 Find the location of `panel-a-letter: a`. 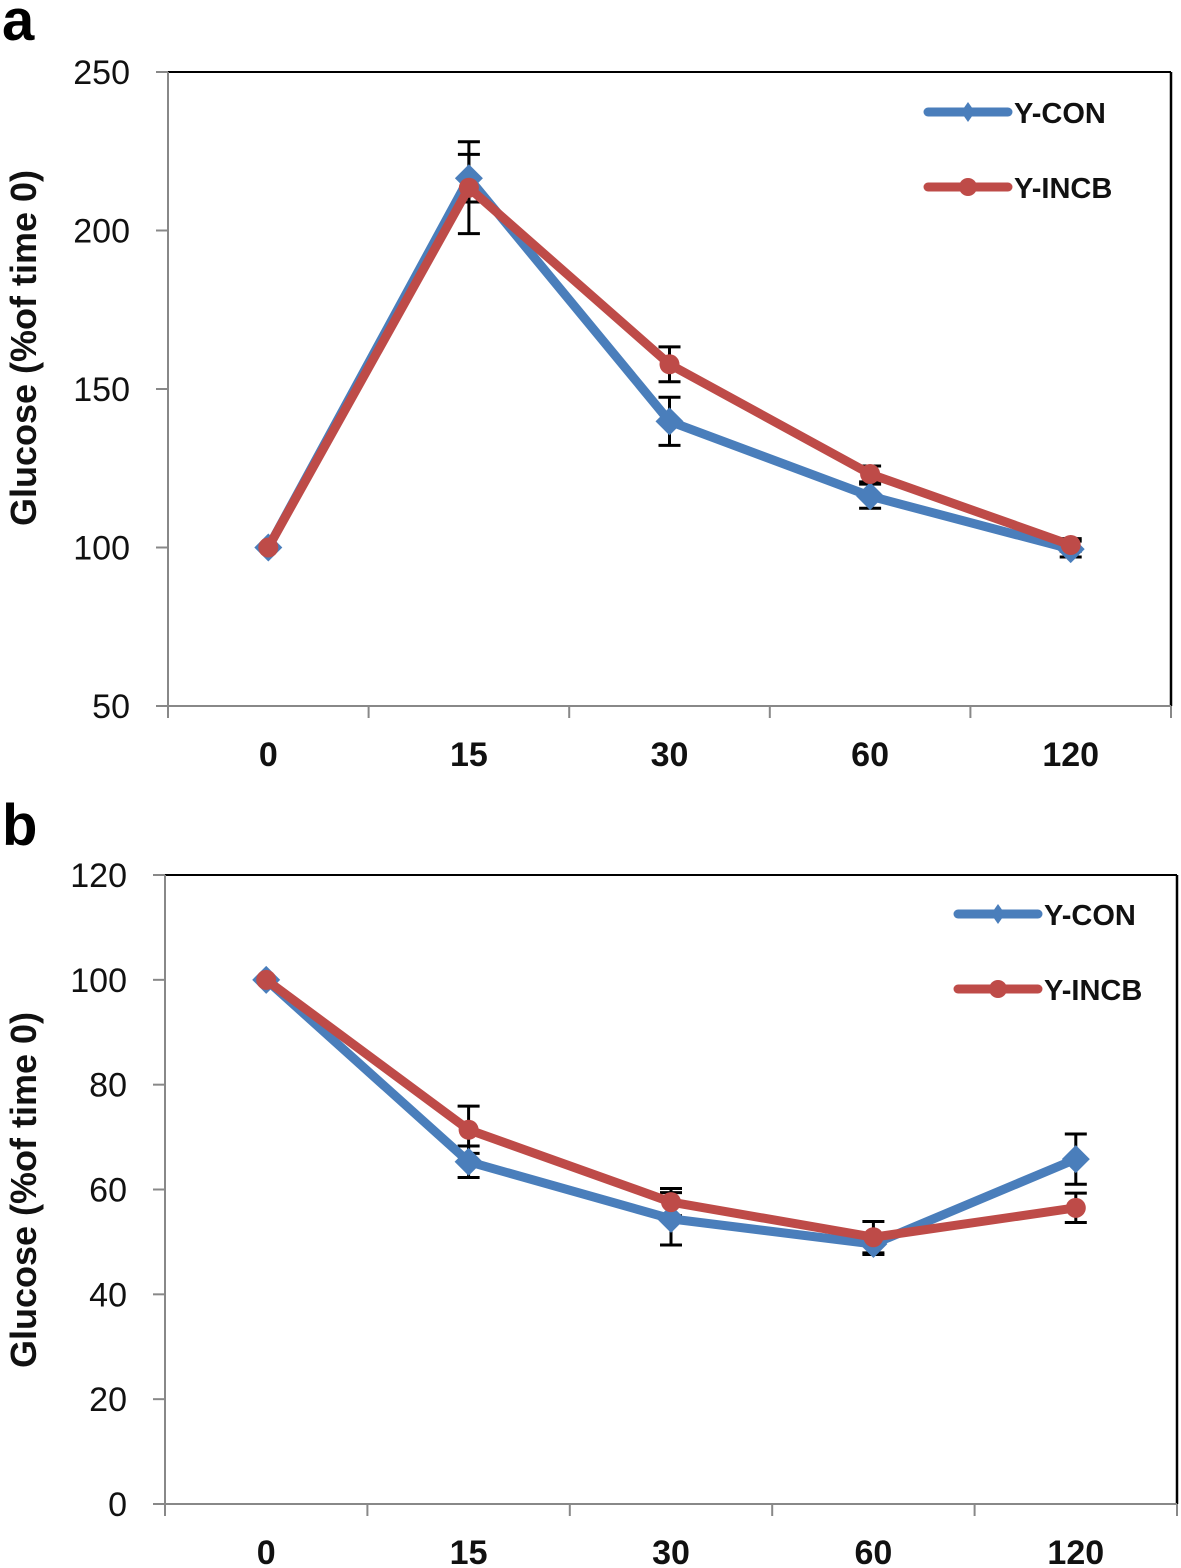

panel-a-letter: a is located at coordinates (18, 26).